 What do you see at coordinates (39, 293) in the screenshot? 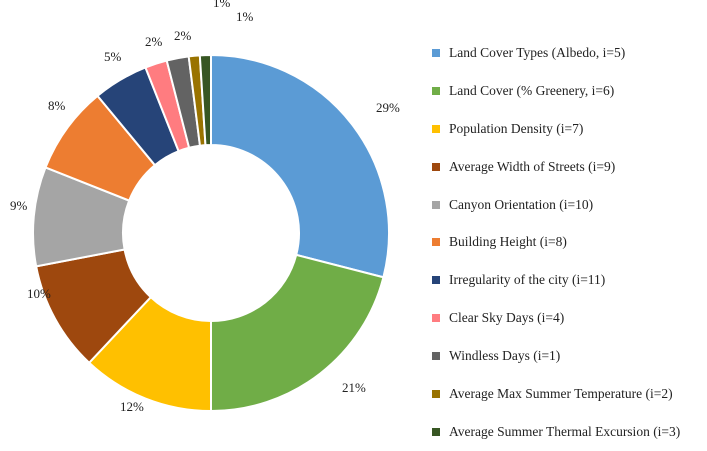
I see `slice-percentage-label: 10%` at bounding box center [39, 293].